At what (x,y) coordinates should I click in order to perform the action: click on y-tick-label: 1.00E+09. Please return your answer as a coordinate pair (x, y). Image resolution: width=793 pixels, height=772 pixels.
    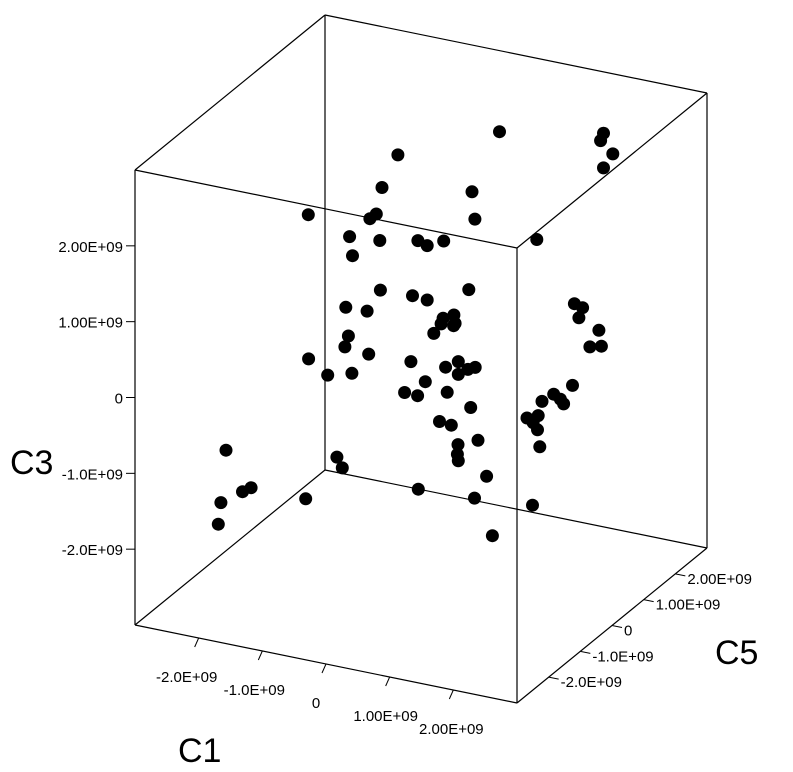
    Looking at the image, I should click on (688, 605).